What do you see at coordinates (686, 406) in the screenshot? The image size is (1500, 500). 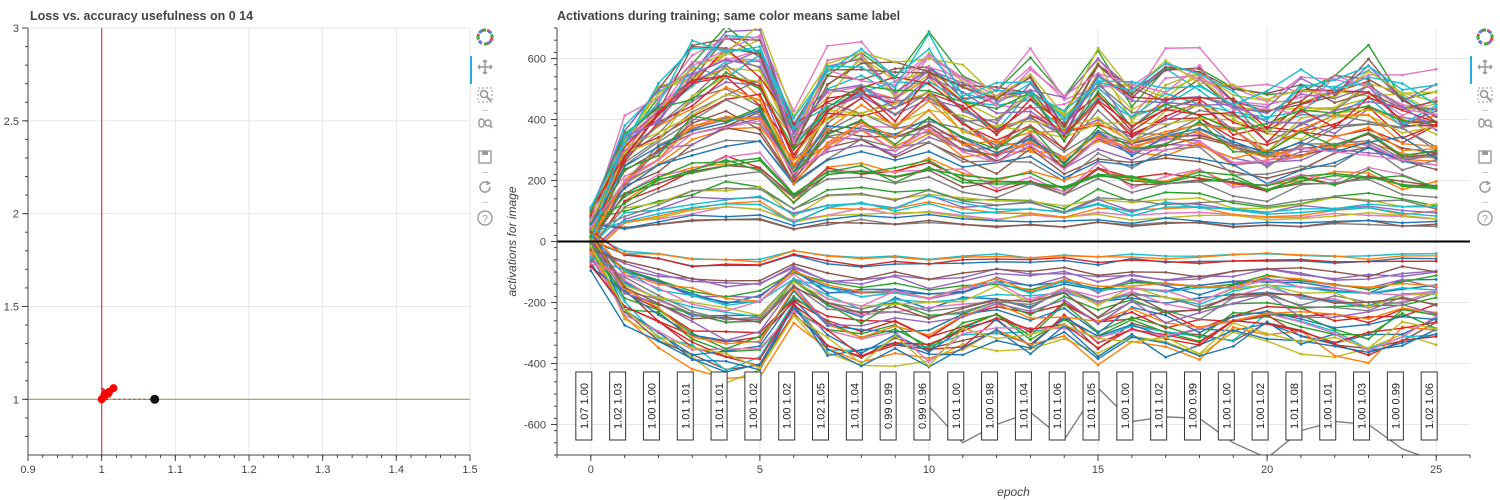 I see `epoch-label-text: 1.01 1.01` at bounding box center [686, 406].